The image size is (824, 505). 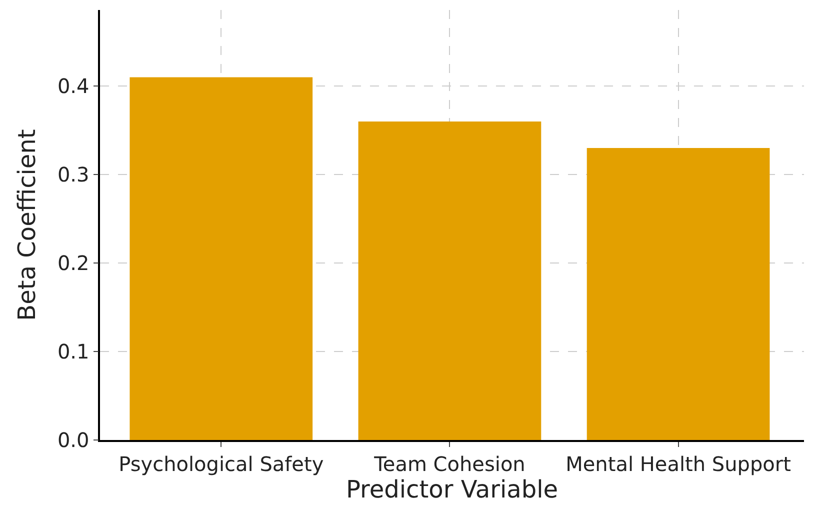 What do you see at coordinates (73, 352) in the screenshot?
I see `y-tick-label: 0.1` at bounding box center [73, 352].